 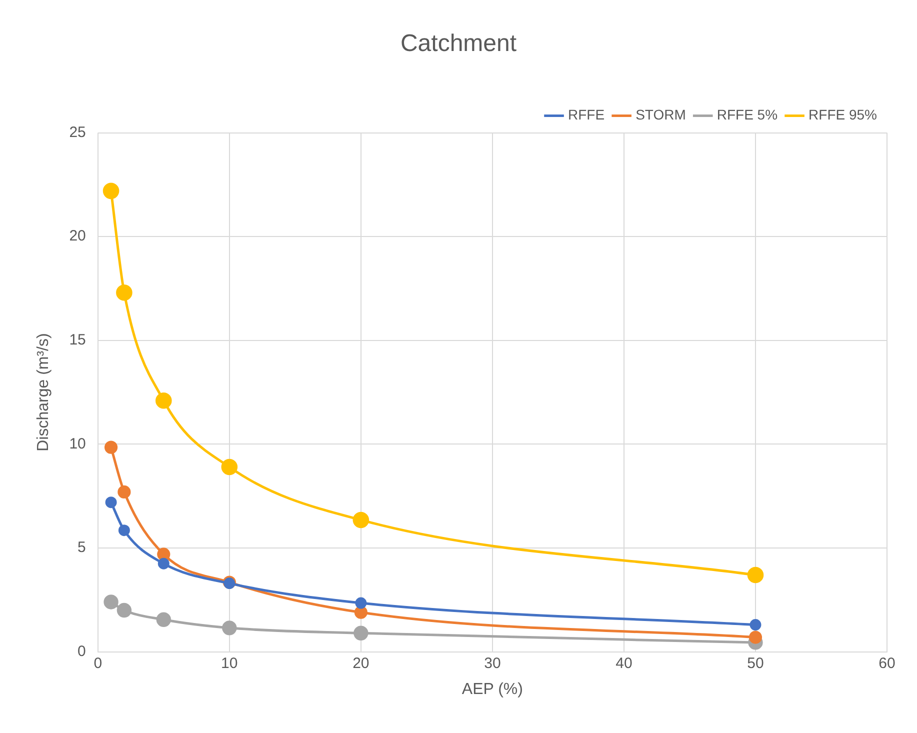 What do you see at coordinates (747, 114) in the screenshot?
I see `legend-label: RFFE 5%` at bounding box center [747, 114].